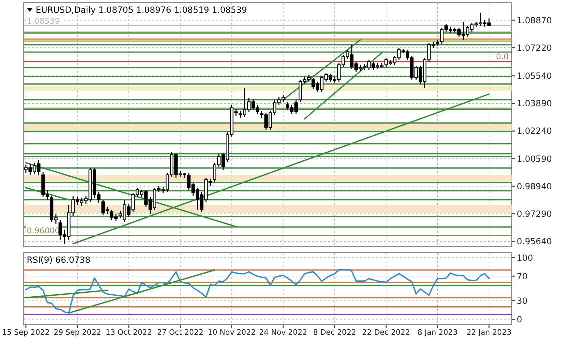 This screenshot has width=564, height=338. Describe the element at coordinates (43, 21) in the screenshot. I see `ref-line-label: 1.08539` at that location.